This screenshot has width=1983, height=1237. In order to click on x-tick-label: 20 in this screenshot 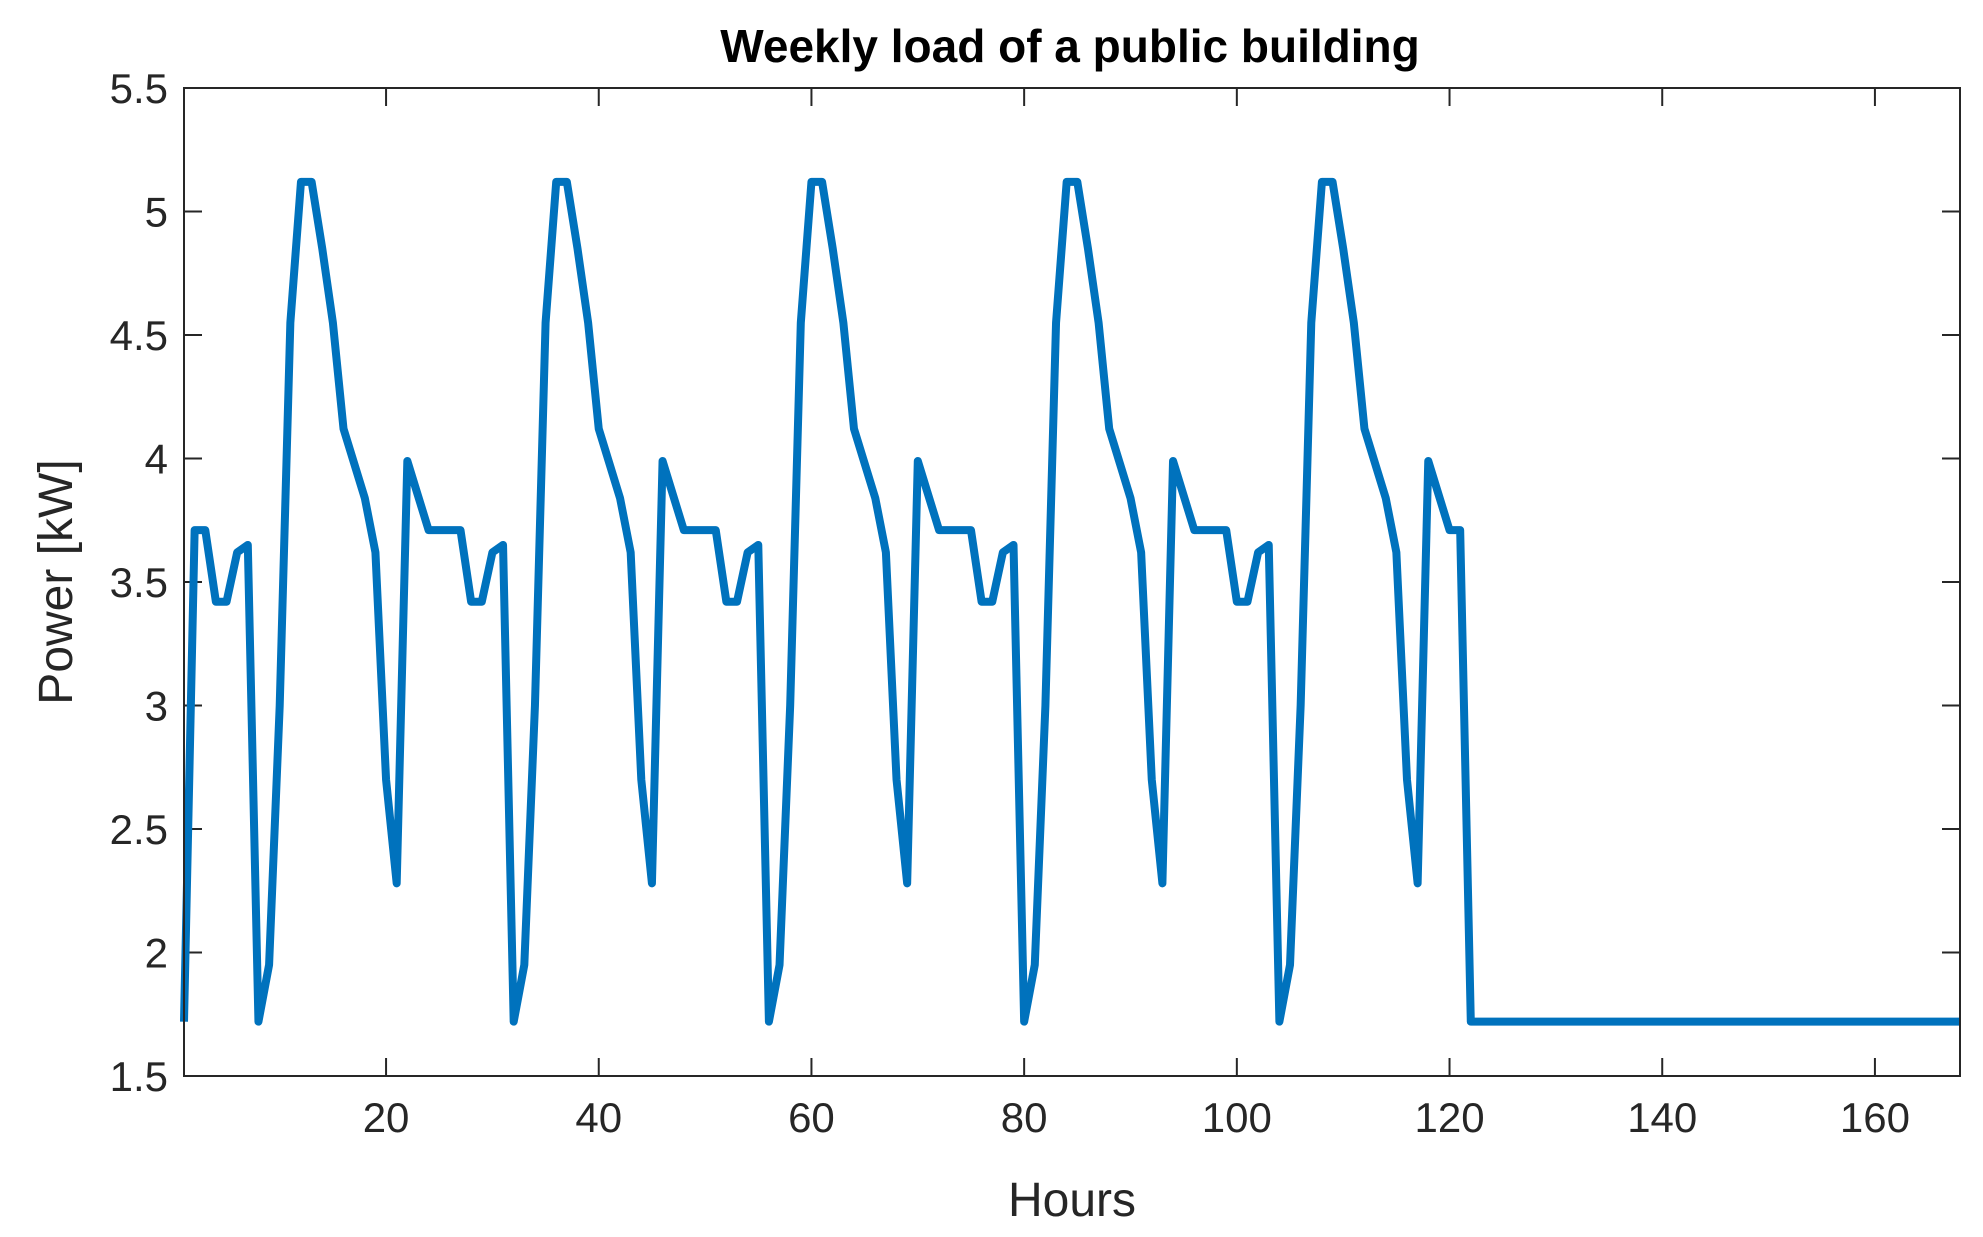, I will do `click(386, 1117)`.